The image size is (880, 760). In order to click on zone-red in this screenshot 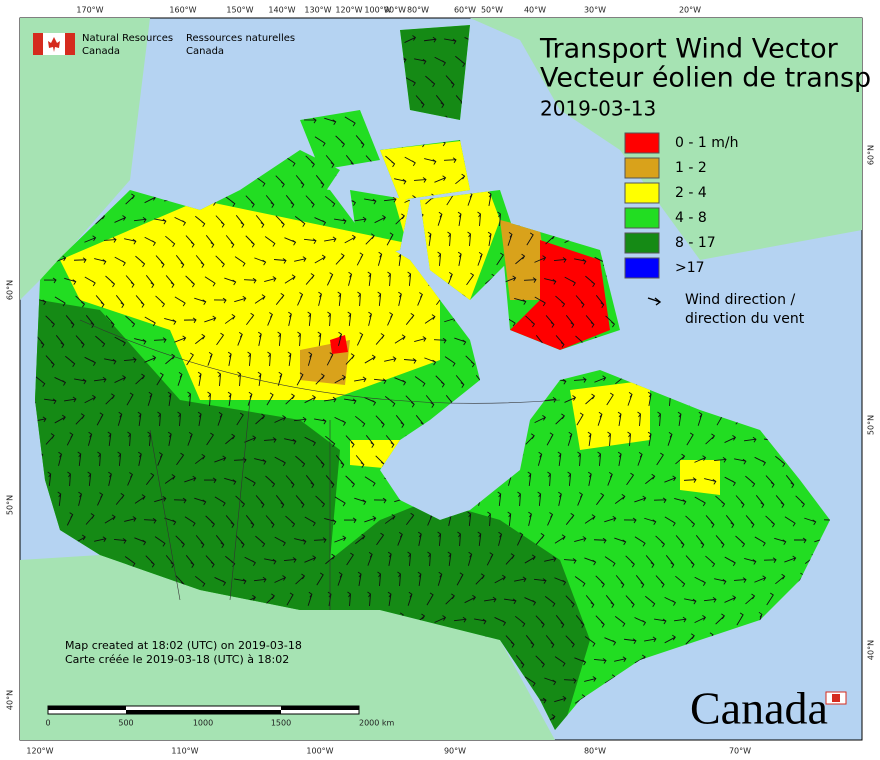, I will do `click(470, 297)`.